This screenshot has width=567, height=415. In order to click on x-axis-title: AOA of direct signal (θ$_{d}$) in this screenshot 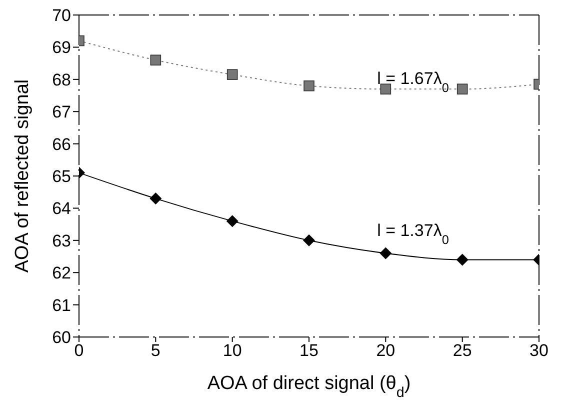, I will do `click(309, 387)`.